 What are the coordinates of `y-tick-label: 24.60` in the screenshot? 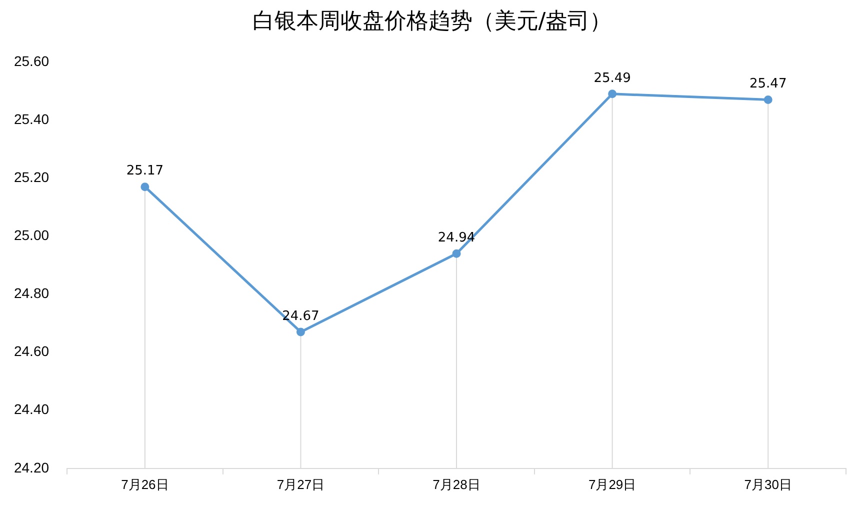 It's located at (32, 351).